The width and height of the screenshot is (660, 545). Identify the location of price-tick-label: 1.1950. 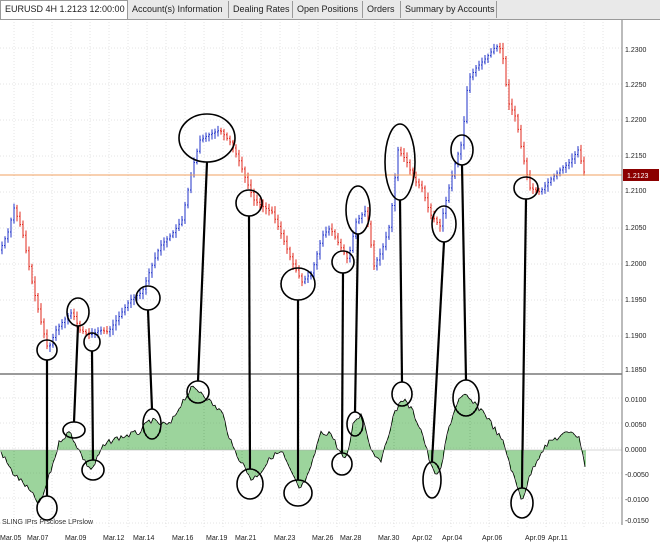
(636, 300).